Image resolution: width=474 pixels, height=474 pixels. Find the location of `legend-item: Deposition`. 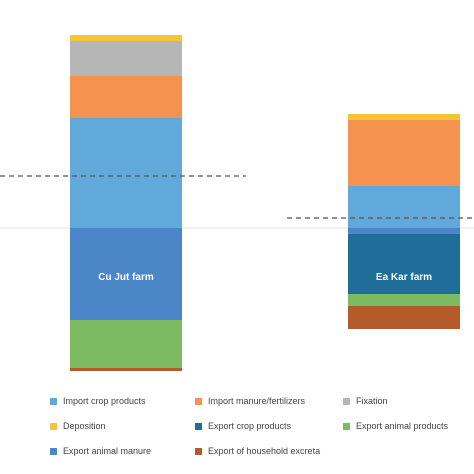

legend-item: Deposition is located at coordinates (78, 426).